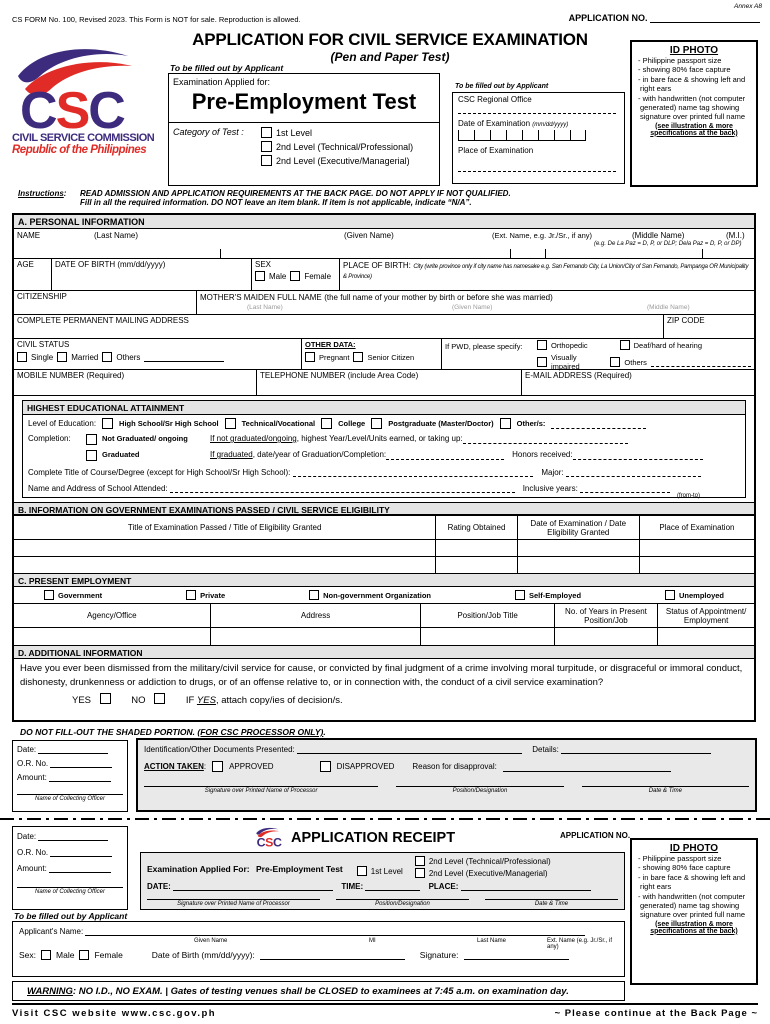  Describe the element at coordinates (541, 345) in the screenshot. I see `checkbox-orthopedic` at that location.